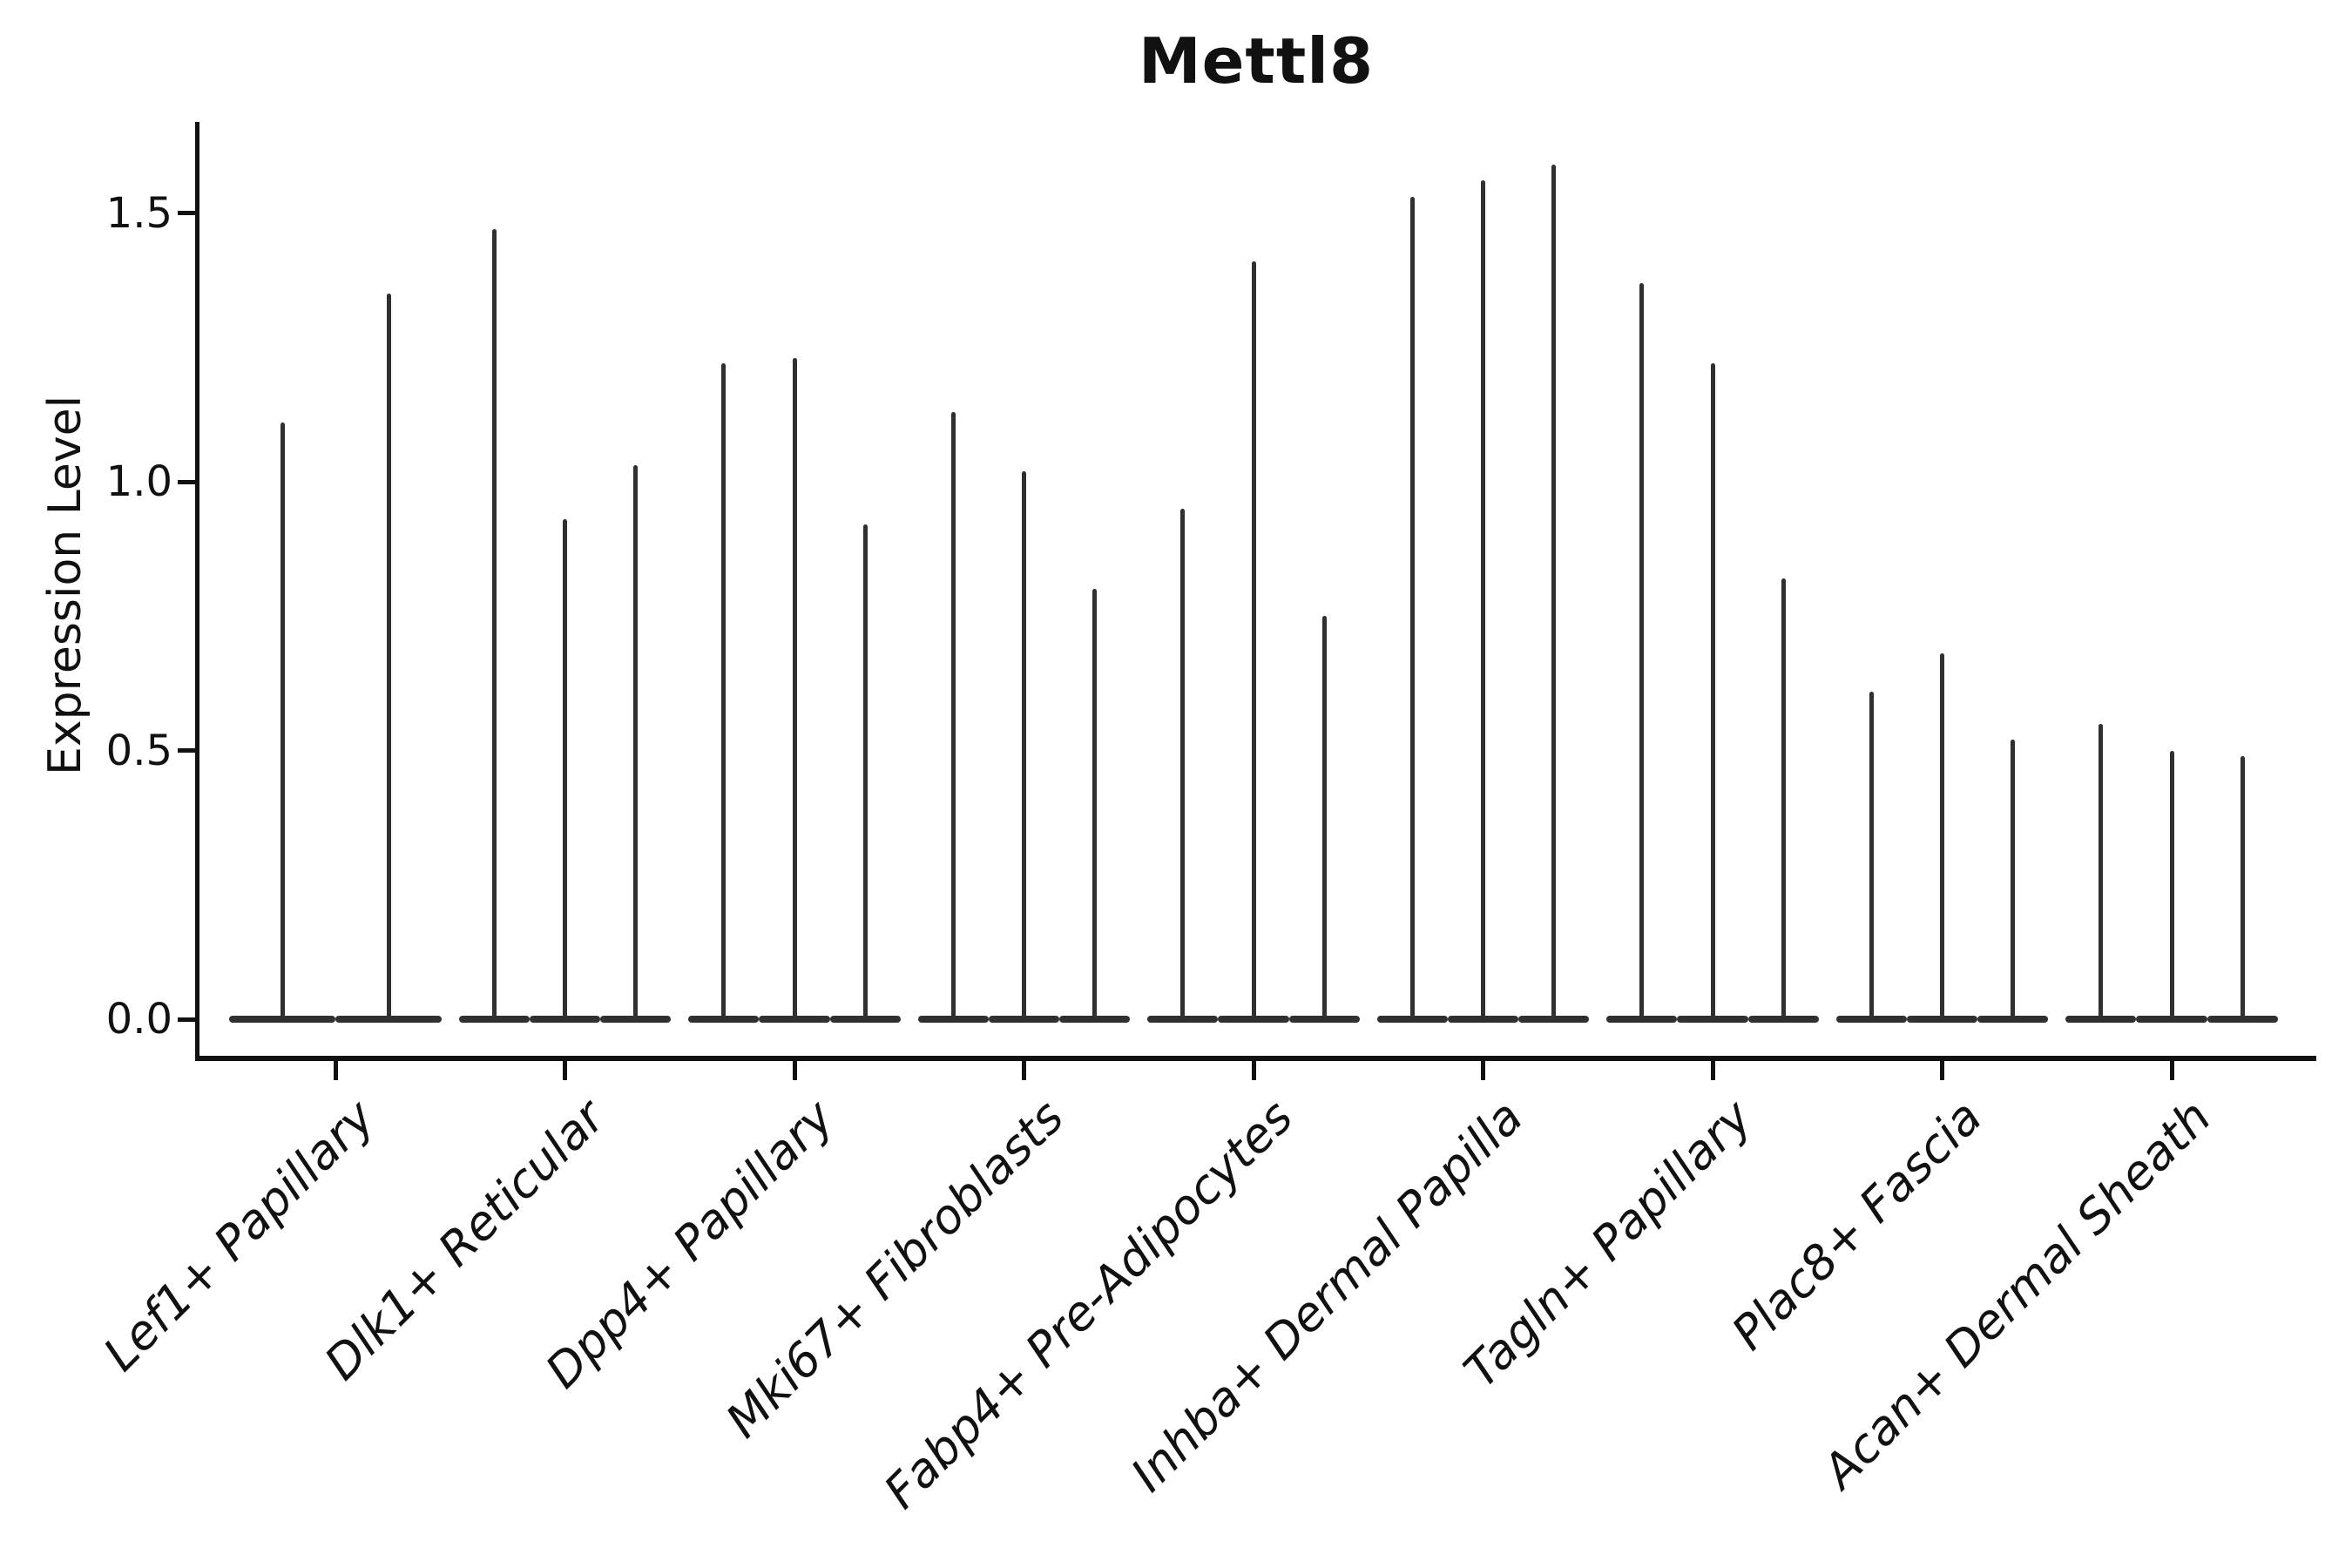 The image size is (2352, 1568). Describe the element at coordinates (138, 1019) in the screenshot. I see `y-tick-label: 0.0` at that location.